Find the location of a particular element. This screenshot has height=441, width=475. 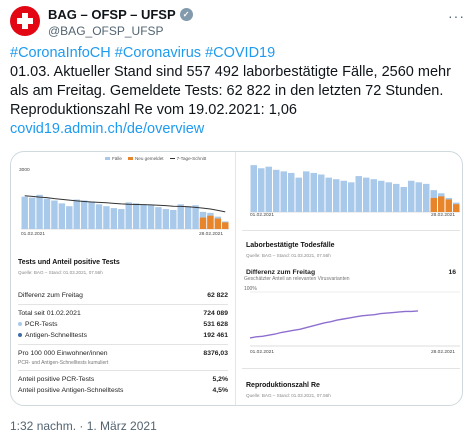

stat-value: 4,5% is located at coordinates (220, 390).